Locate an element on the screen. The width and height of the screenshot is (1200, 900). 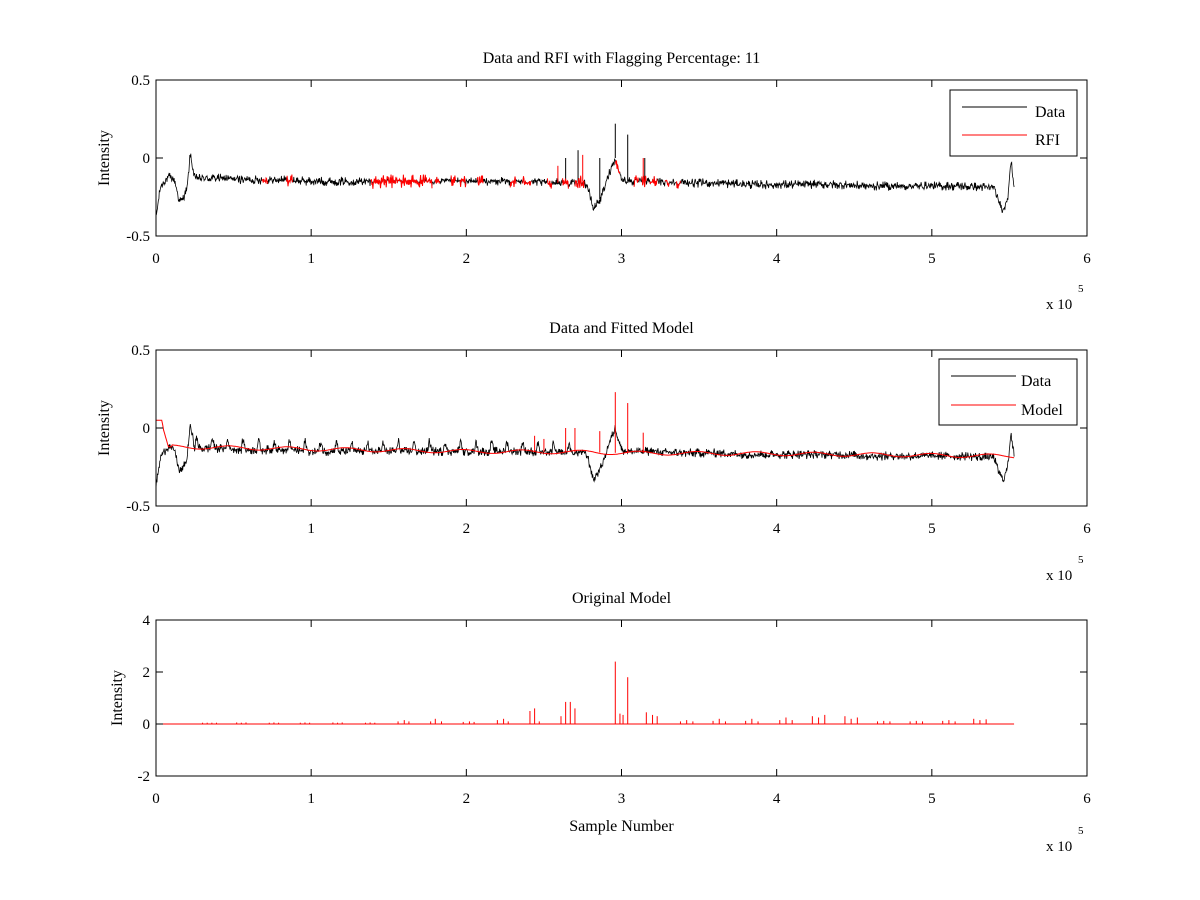
legend: Data Model is located at coordinates (1008, 392).